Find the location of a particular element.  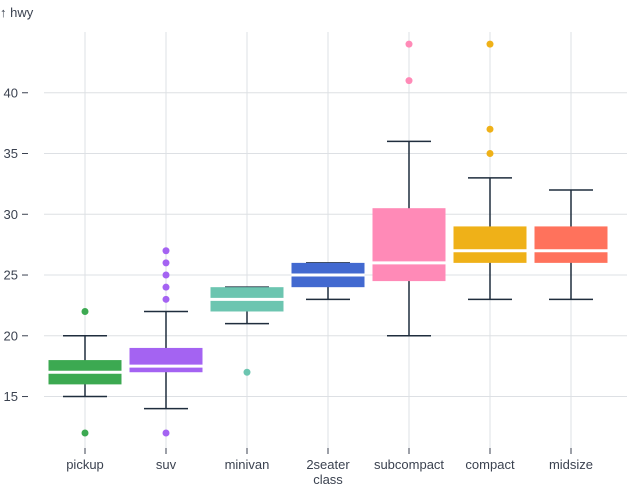

y-tick-label: 30 is located at coordinates (11, 214).